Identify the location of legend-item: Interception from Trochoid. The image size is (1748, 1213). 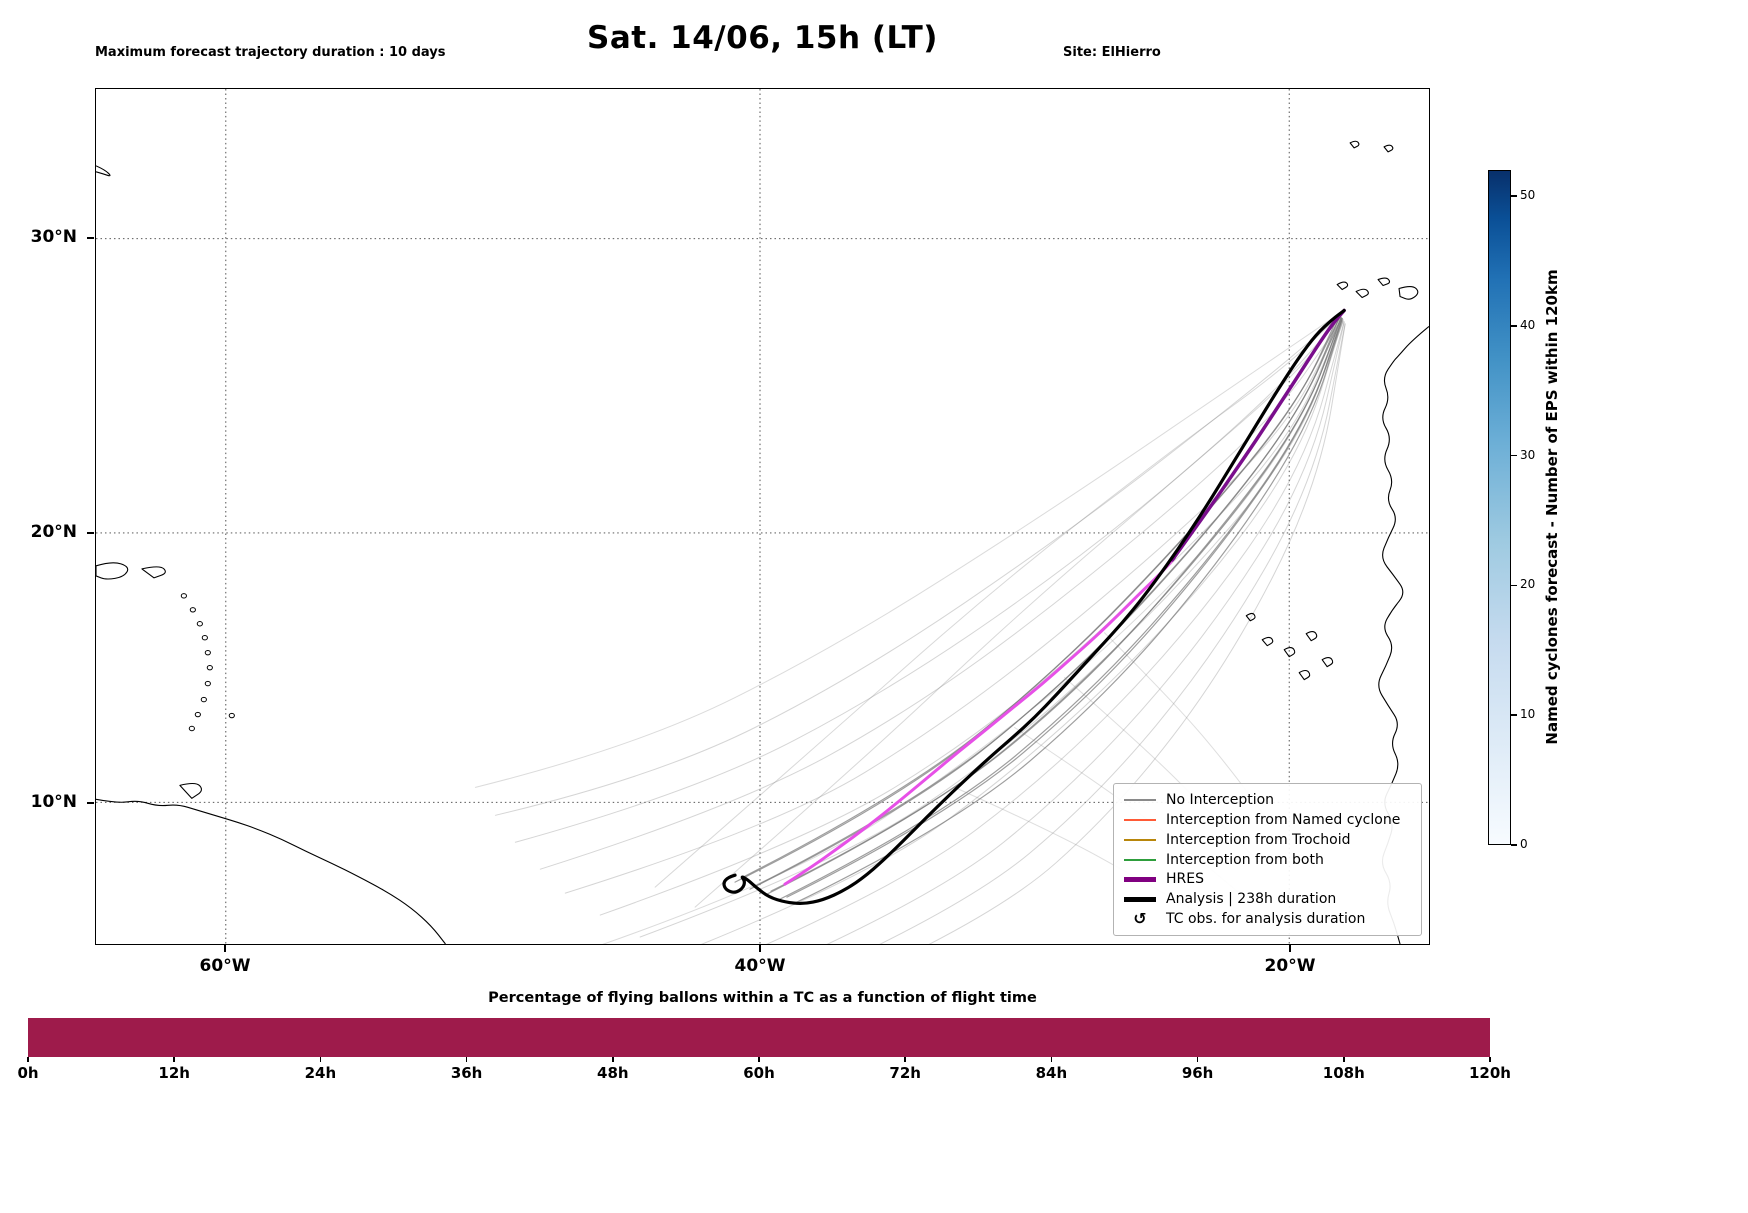
(1267, 840).